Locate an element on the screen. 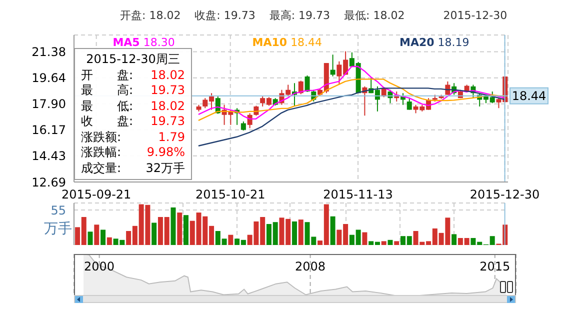  y-tick-label: 14.43 is located at coordinates (49, 156).